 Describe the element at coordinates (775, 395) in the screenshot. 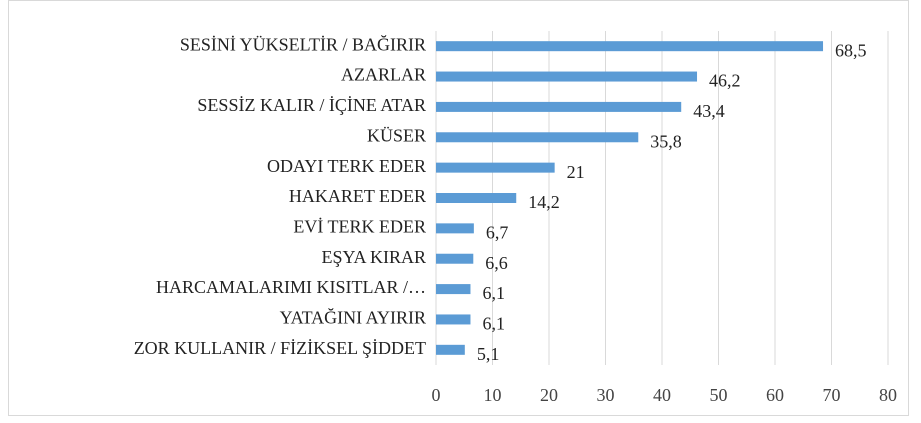

I see `x-tick-label: 60` at that location.